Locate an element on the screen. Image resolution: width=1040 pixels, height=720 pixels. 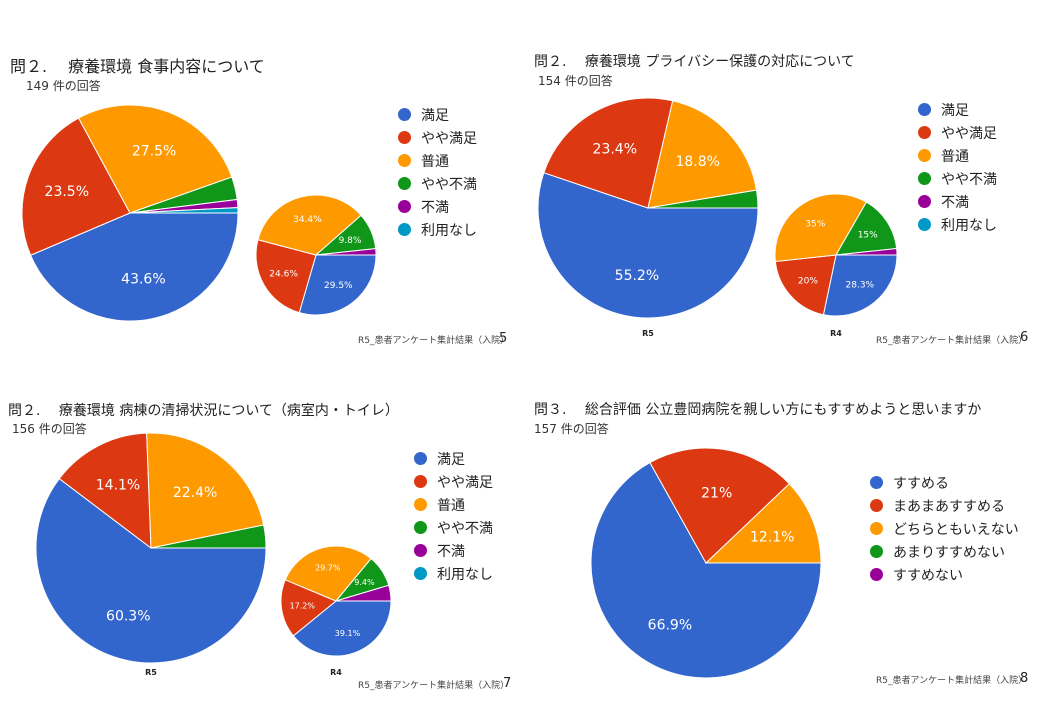
slice-data-label: 43.6% is located at coordinates (143, 280).